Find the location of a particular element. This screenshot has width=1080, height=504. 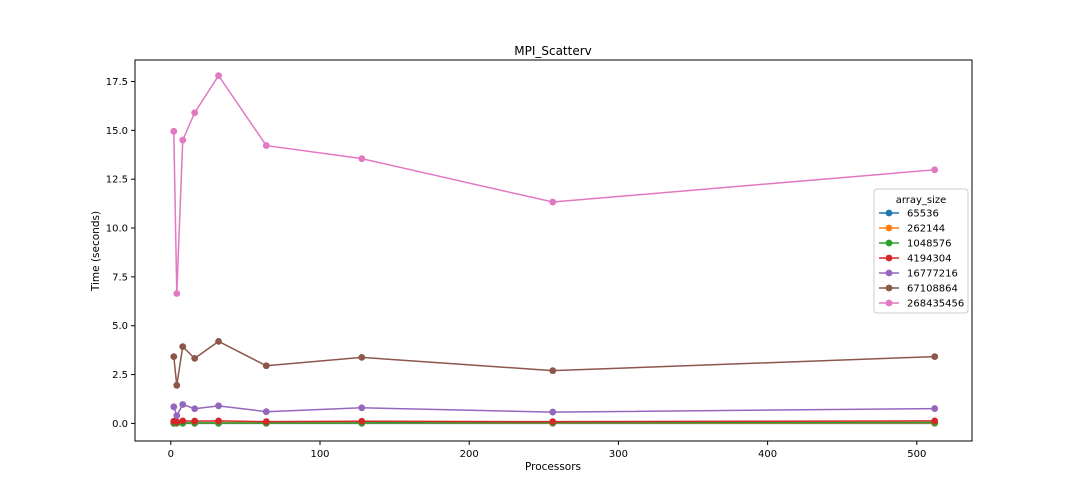

legend-title: array_size is located at coordinates (921, 200).